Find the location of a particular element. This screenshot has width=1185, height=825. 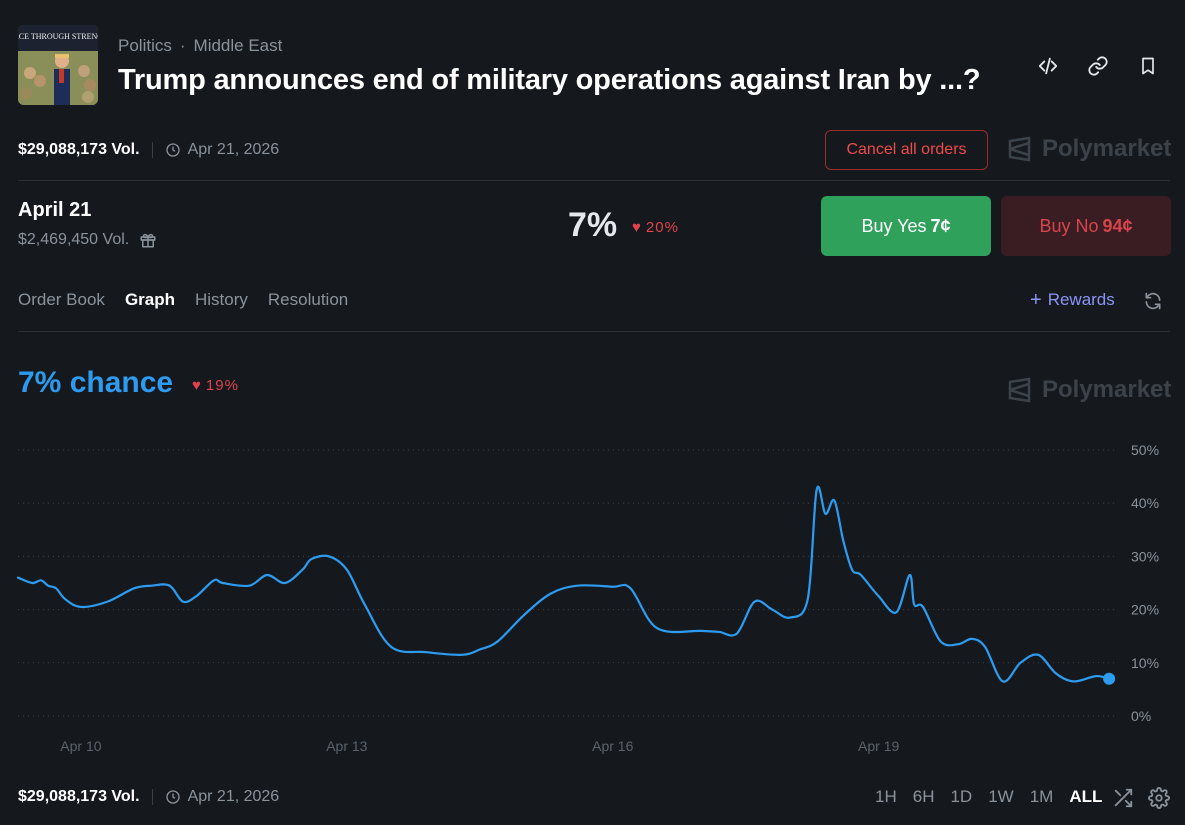

chart-y-tick-label: 0% is located at coordinates (1141, 716).